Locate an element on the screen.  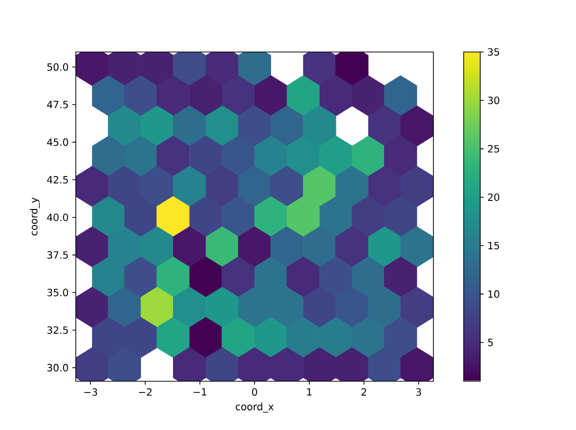
x-axis-title: coord_x is located at coordinates (255, 407).